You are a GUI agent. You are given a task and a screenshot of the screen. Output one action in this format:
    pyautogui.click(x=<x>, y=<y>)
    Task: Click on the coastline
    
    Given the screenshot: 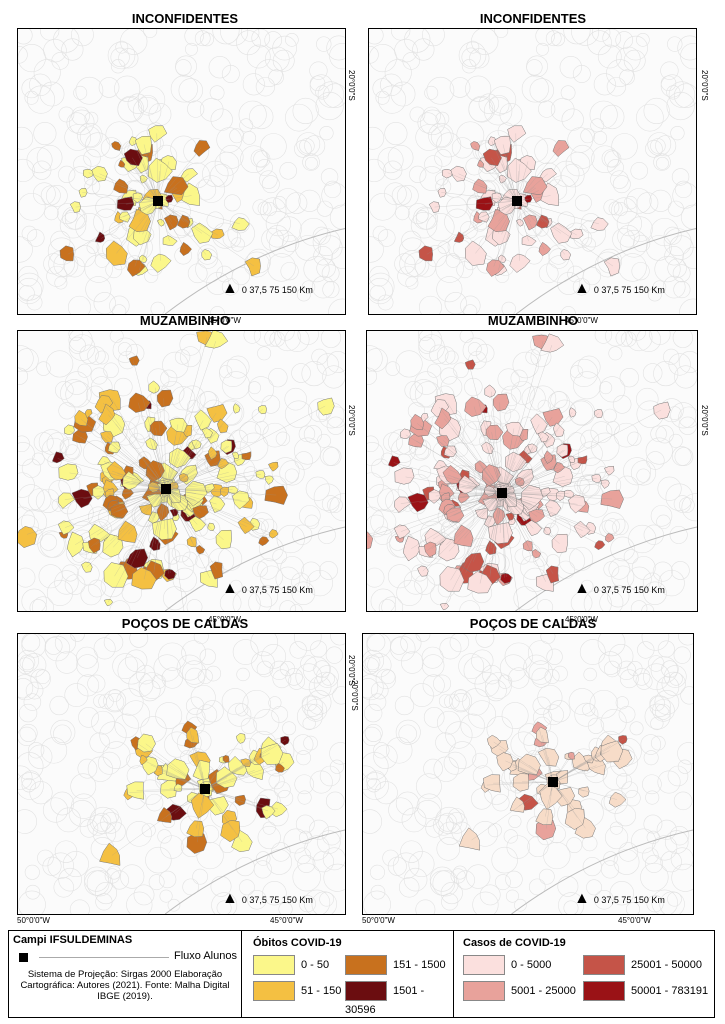 What is the action you would take?
    pyautogui.click(x=602, y=871)
    